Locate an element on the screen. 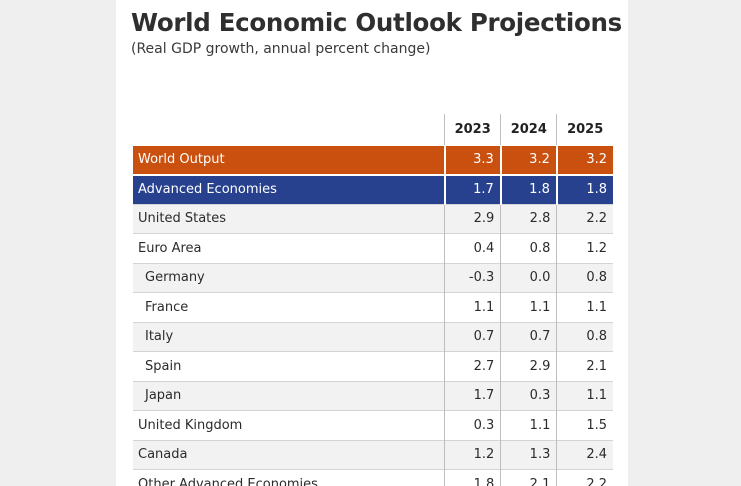 Image resolution: width=741 pixels, height=486 pixels. column-header-2025: 2025 is located at coordinates (584, 129).